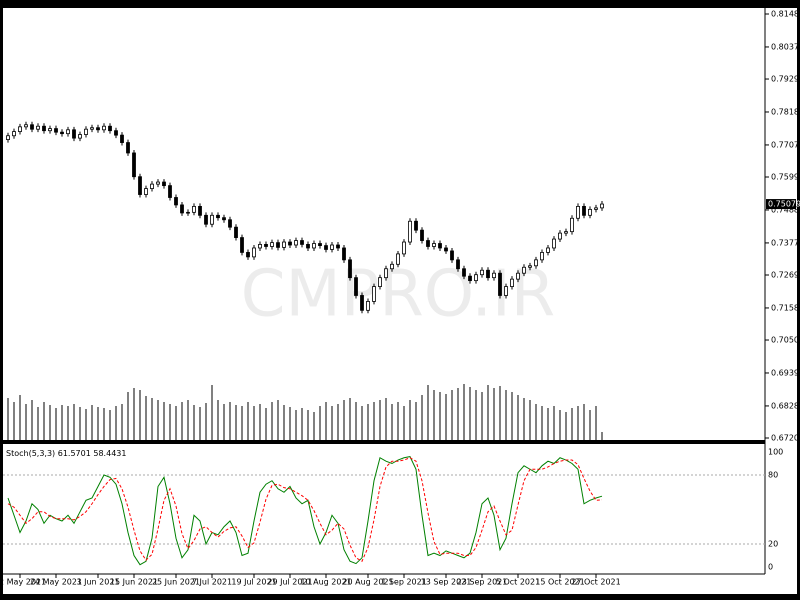  I want to click on x-tick-label: 1 Sep 2021, so click(404, 582).